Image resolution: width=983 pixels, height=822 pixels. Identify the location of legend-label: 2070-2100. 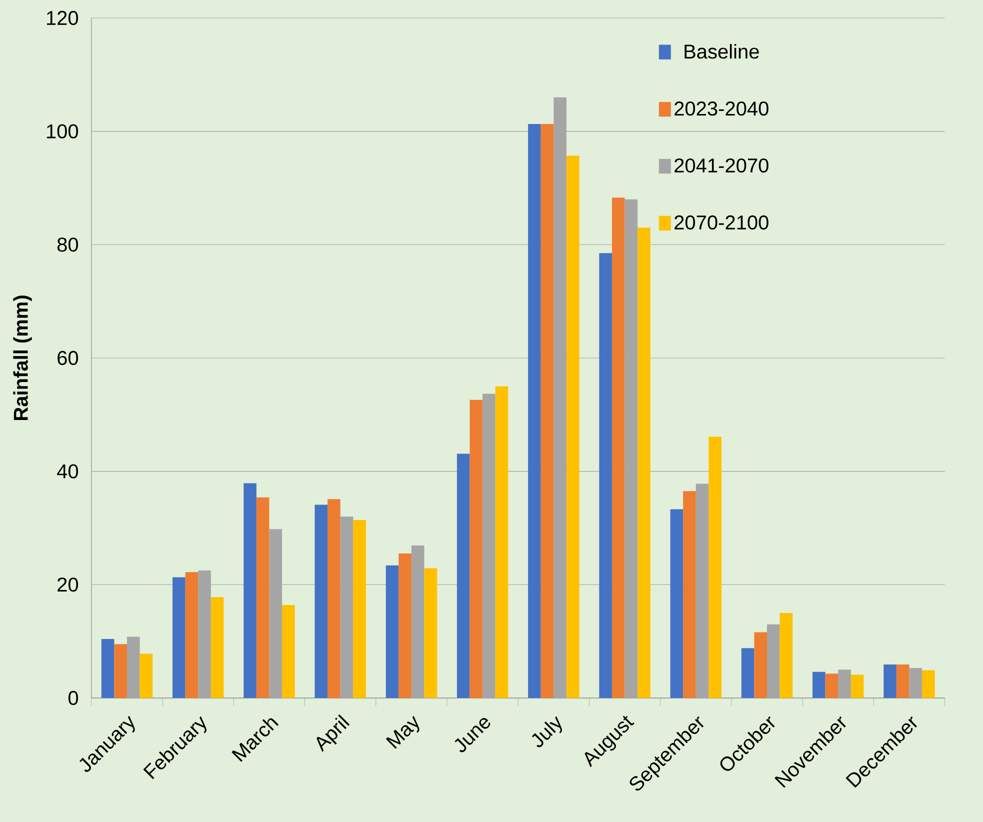
(721, 222).